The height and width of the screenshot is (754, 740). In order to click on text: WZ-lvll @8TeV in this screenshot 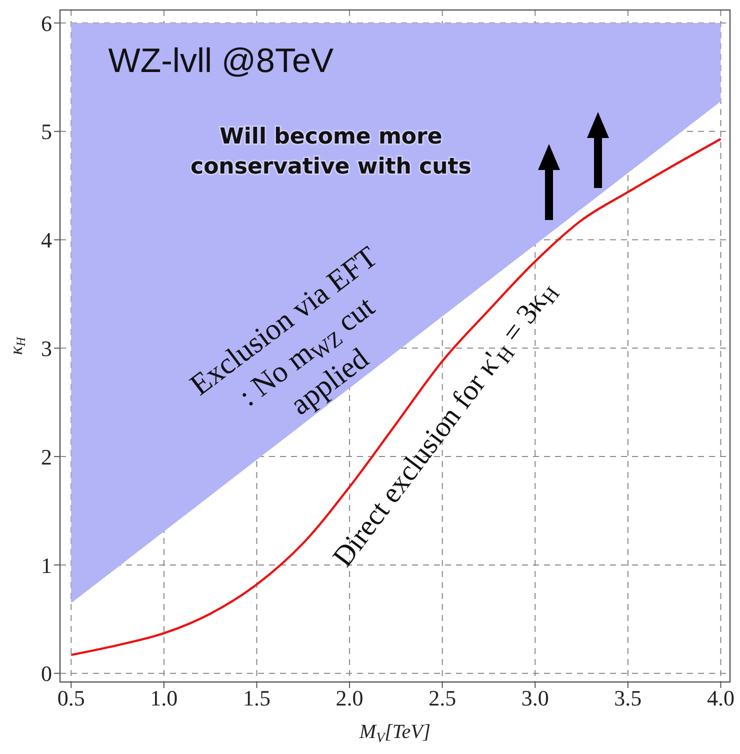, I will do `click(221, 61)`.